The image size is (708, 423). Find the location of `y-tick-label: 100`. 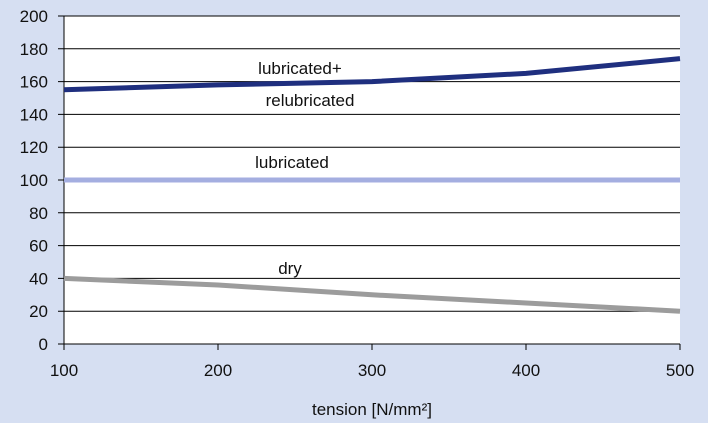

y-tick-label: 100 is located at coordinates (34, 180).